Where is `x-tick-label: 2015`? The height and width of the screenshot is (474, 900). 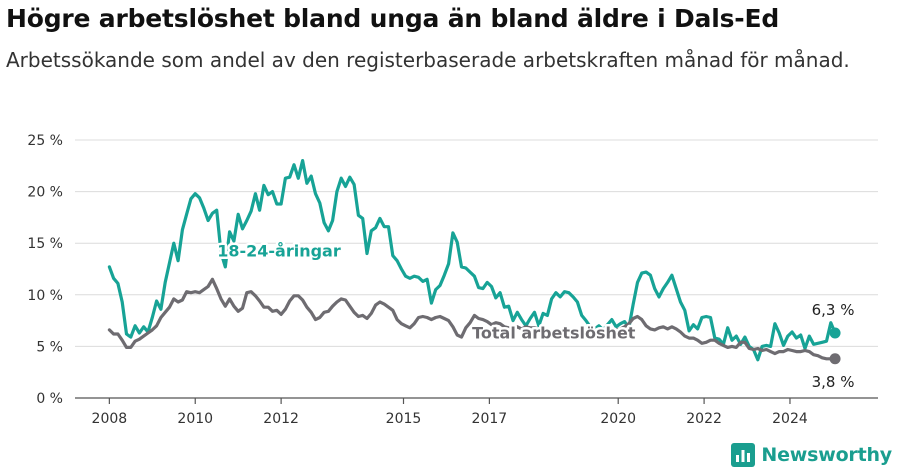
x-tick-label: 2015 is located at coordinates (404, 419).